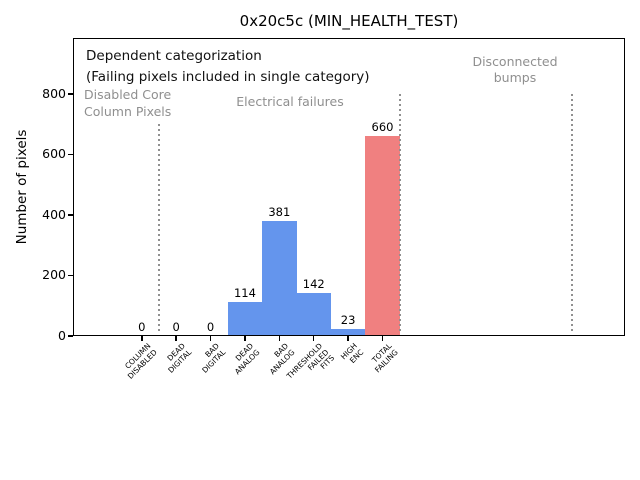  What do you see at coordinates (62, 335) in the screenshot?
I see `y-tick-label: 0` at bounding box center [62, 335].